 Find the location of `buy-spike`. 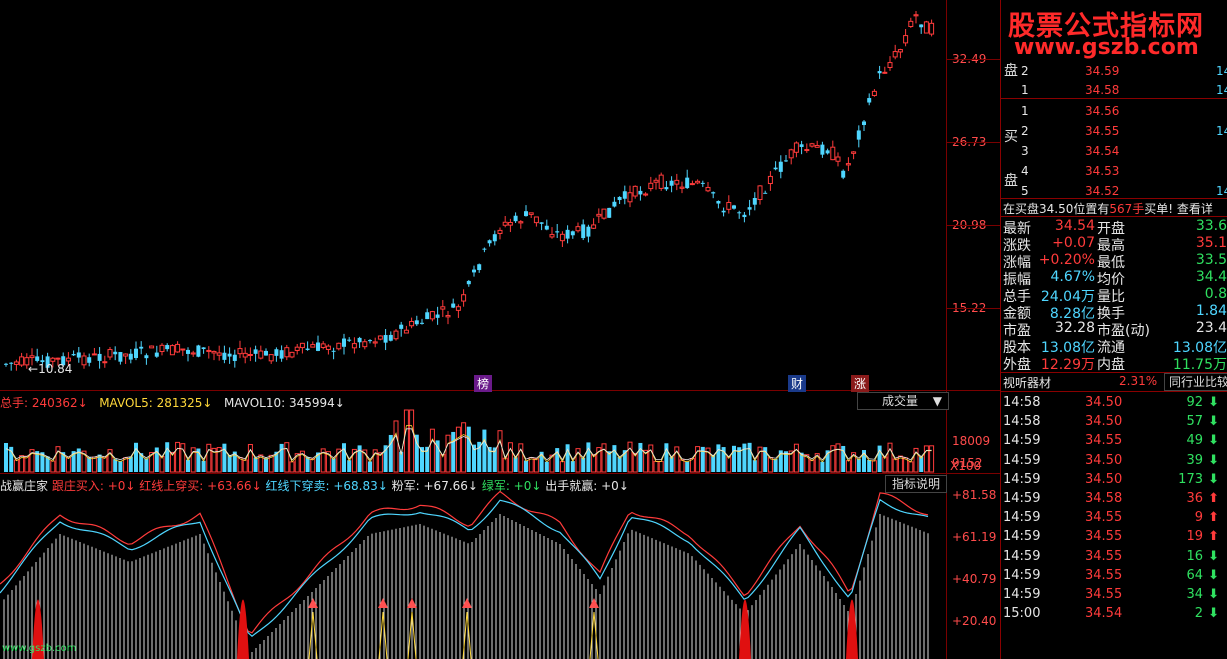

buy-spike is located at coordinates (852, 629).